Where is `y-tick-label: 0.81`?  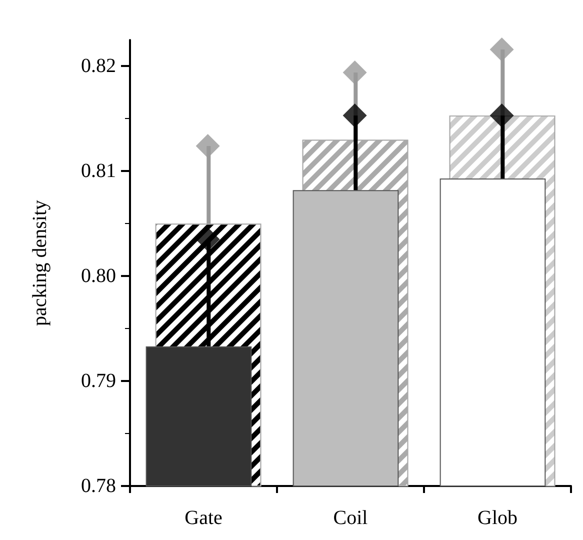 y-tick-label: 0.81 is located at coordinates (98, 171).